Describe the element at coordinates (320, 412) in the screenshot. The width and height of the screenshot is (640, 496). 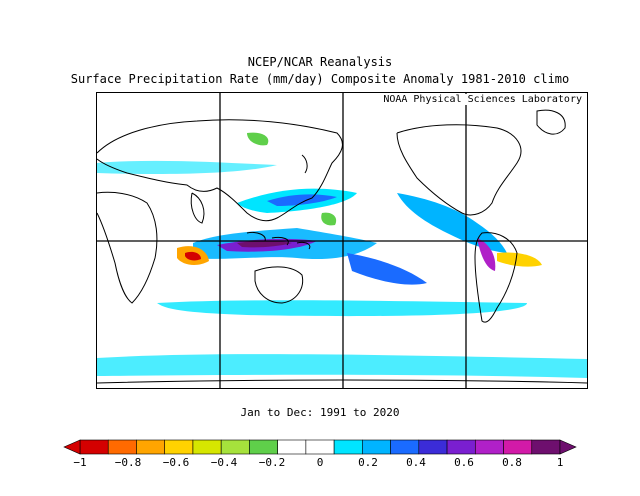
I see `period-label: Jan to Dec: 1991 to 2020` at that location.